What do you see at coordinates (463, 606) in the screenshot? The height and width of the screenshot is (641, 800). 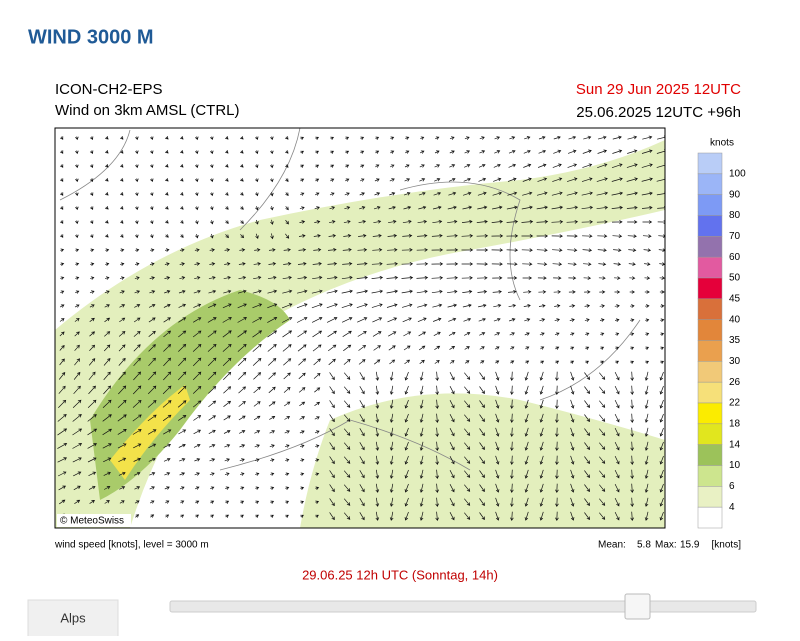 I see `time-slider` at bounding box center [463, 606].